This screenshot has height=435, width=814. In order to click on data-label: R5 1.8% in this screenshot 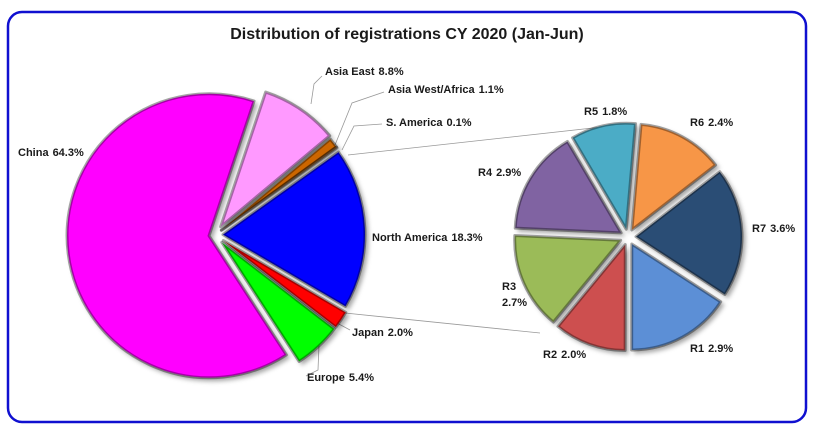, I will do `click(605, 112)`.